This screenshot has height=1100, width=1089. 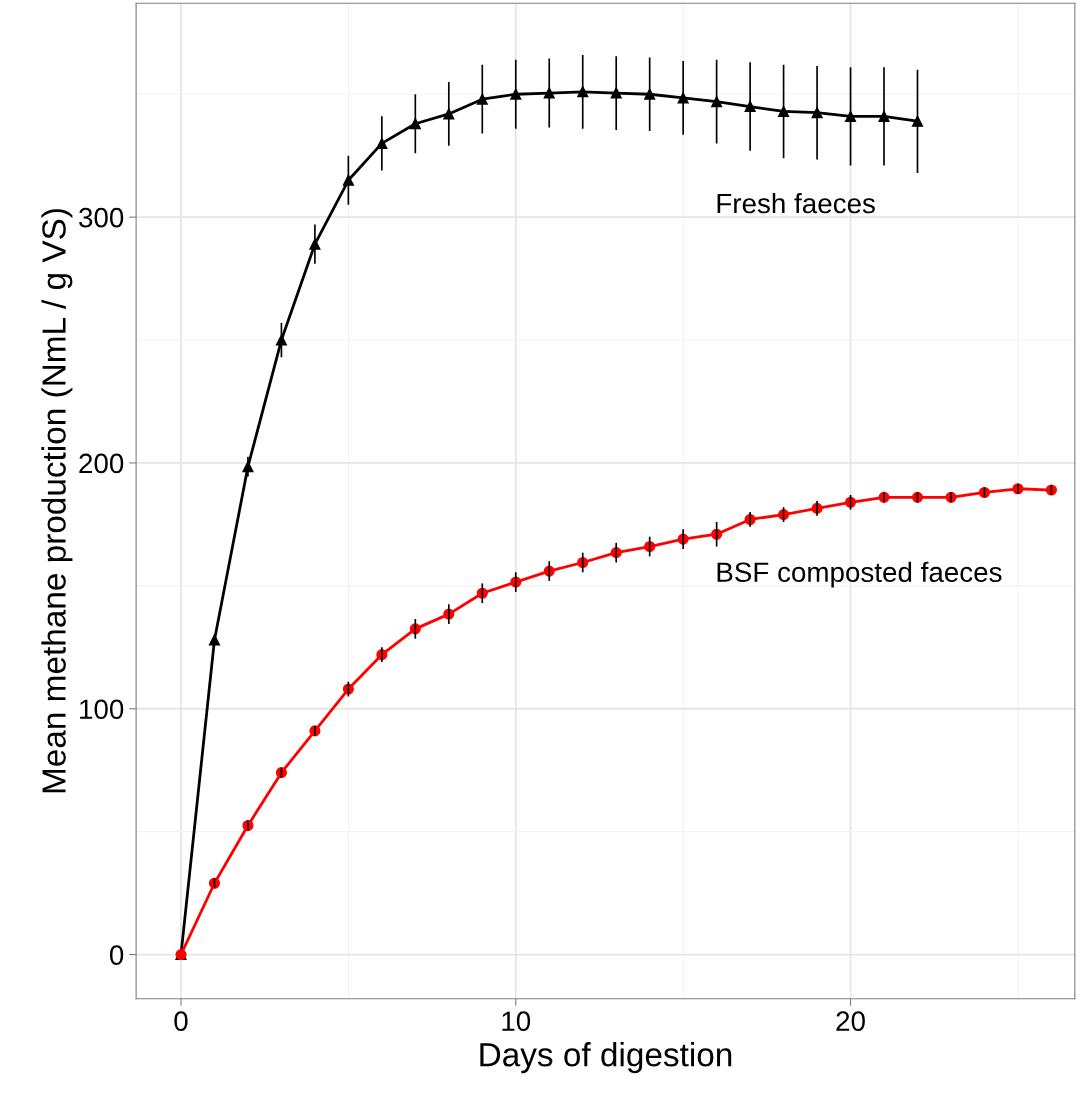 I want to click on x-tick-label: 10, so click(x=516, y=1021).